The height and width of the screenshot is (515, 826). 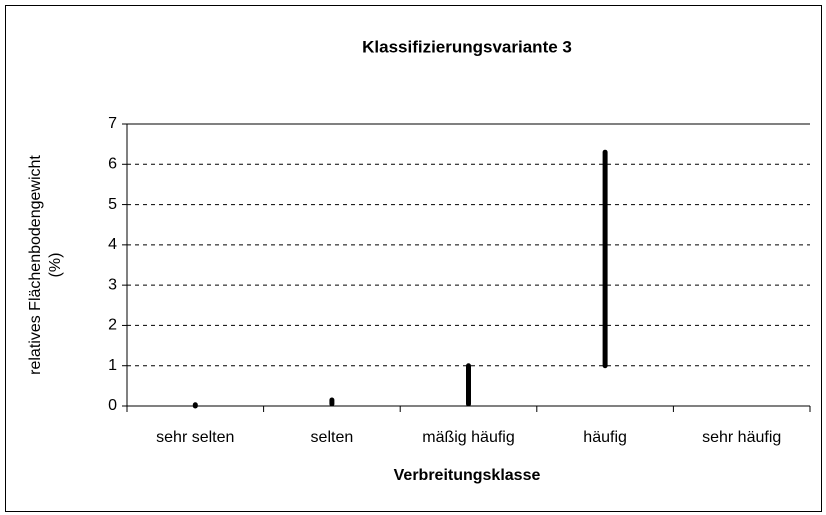 I want to click on y-tick-label: 2, so click(x=112, y=325).